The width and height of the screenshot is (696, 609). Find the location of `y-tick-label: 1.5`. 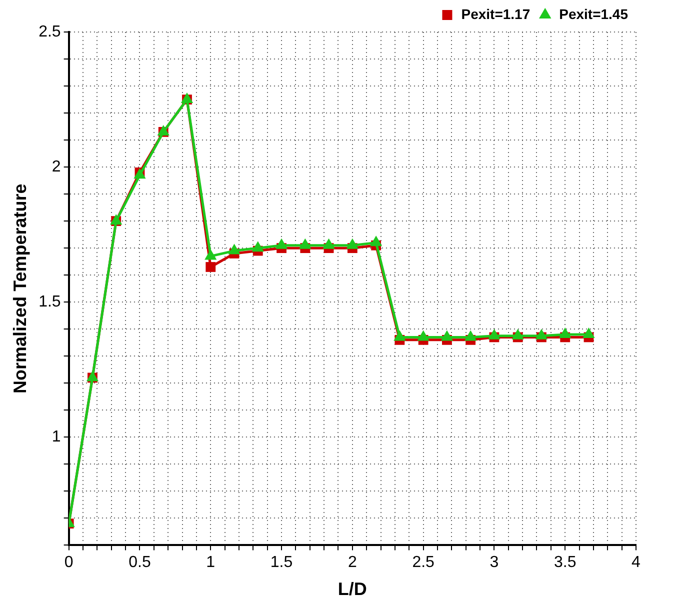

y-tick-label: 1.5 is located at coordinates (49, 302).